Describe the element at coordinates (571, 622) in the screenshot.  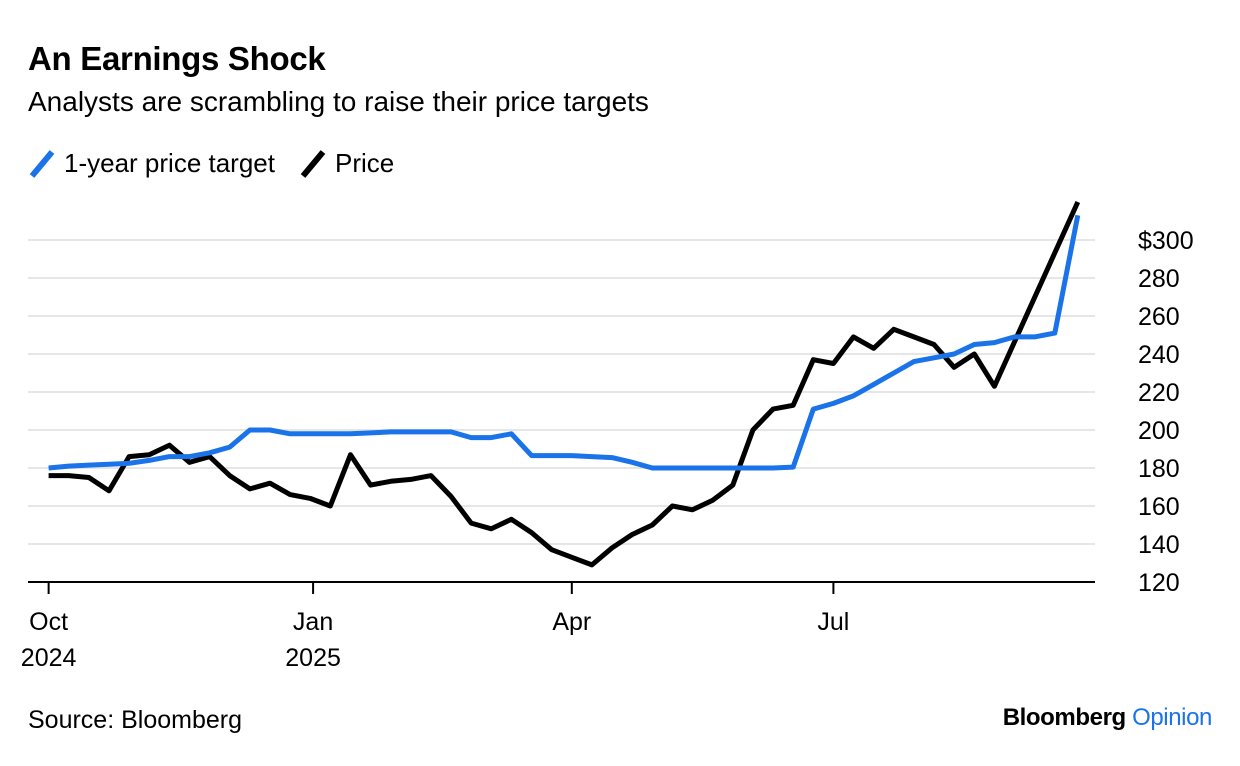
I see `x-tick-label: Apr` at that location.